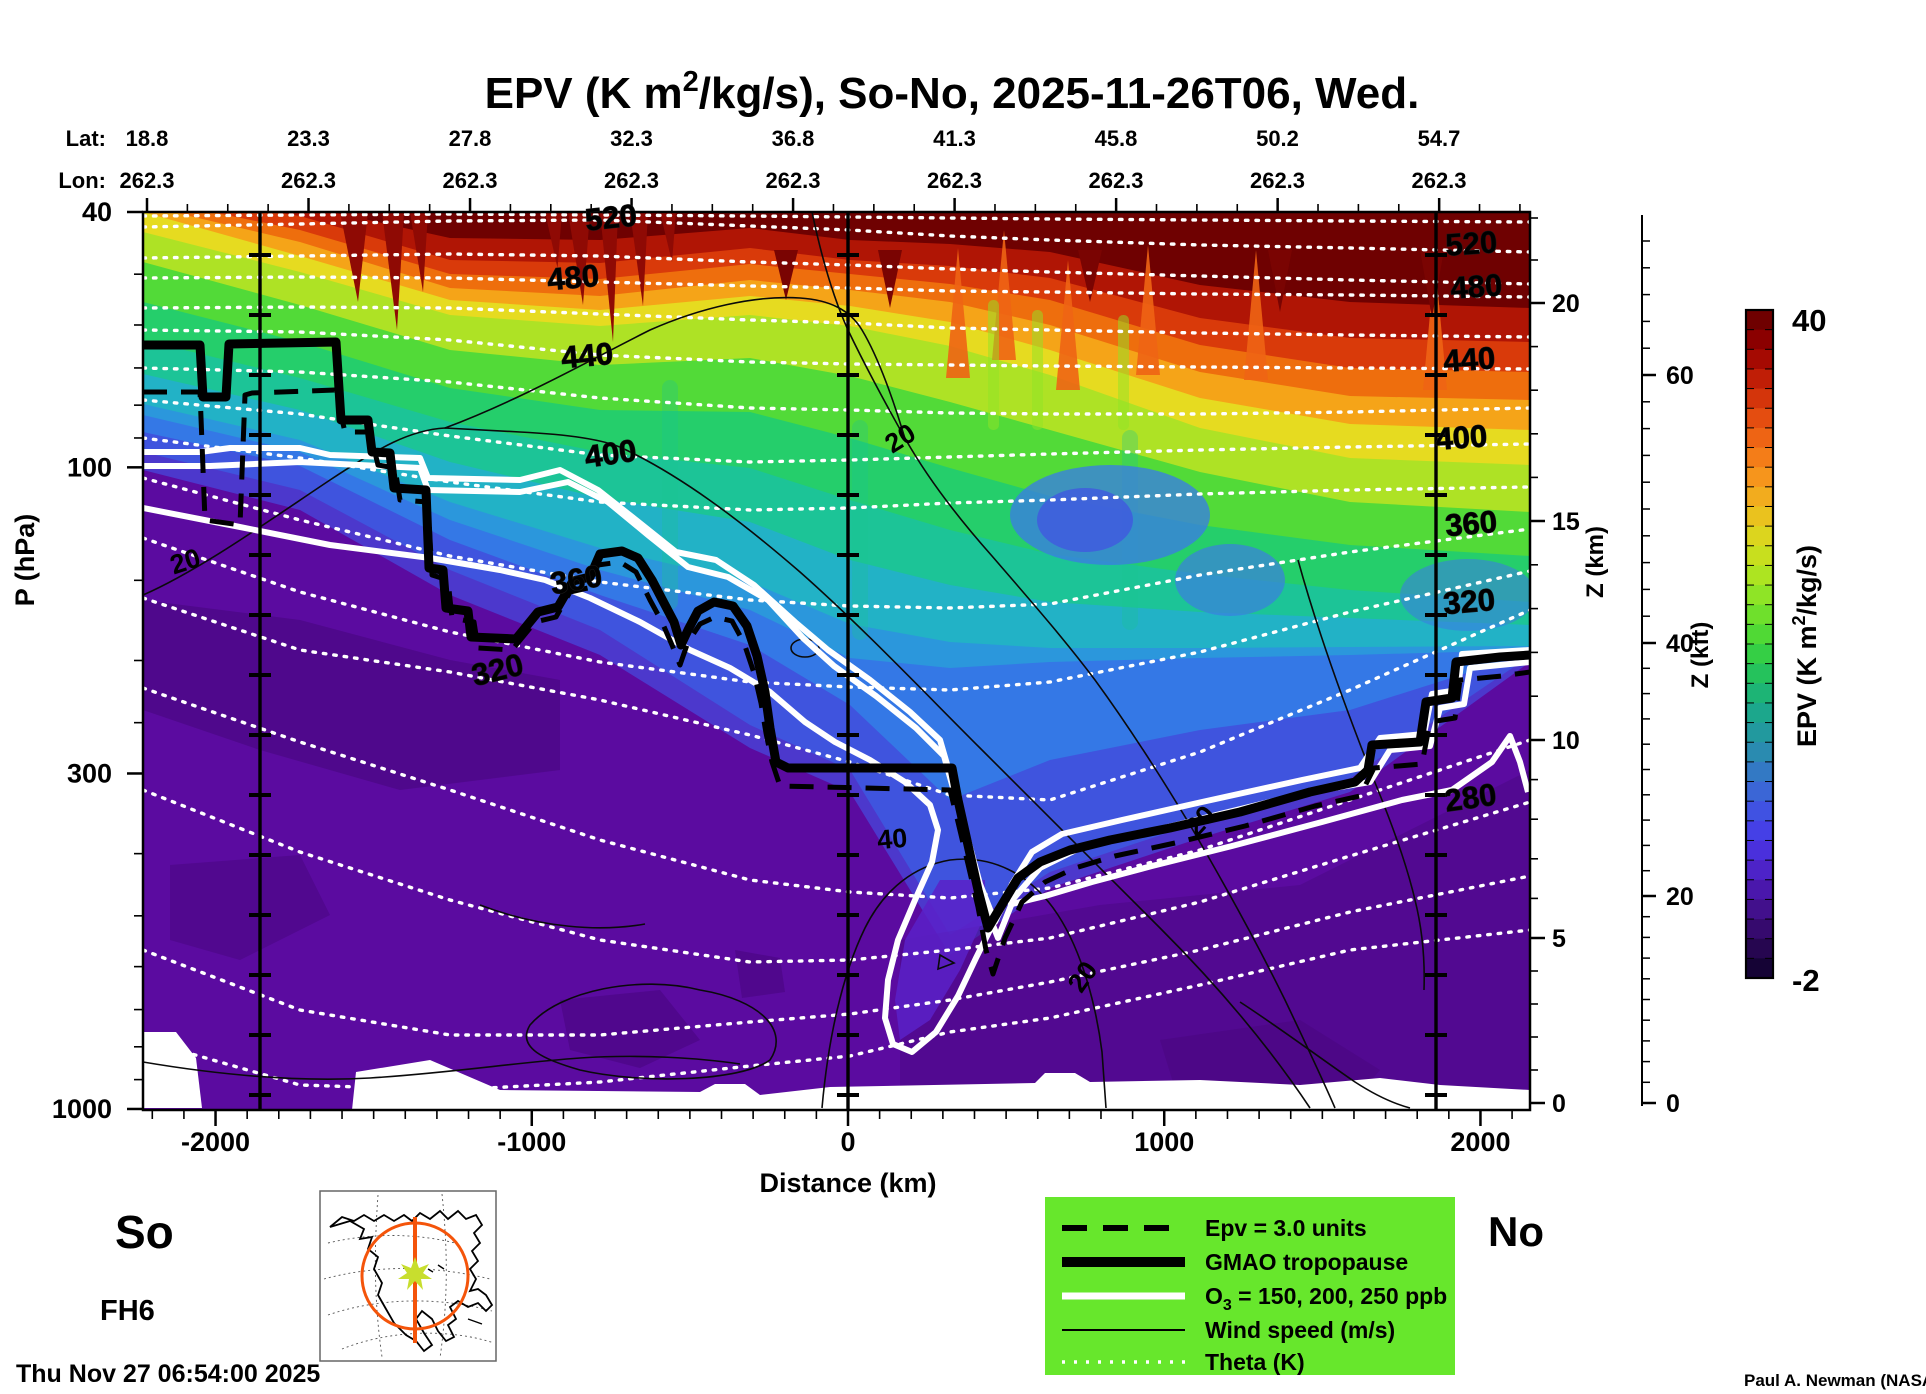 Image resolution: width=1926 pixels, height=1394 pixels. What do you see at coordinates (89, 773) in the screenshot?
I see `pressure-tick-label: 300` at bounding box center [89, 773].